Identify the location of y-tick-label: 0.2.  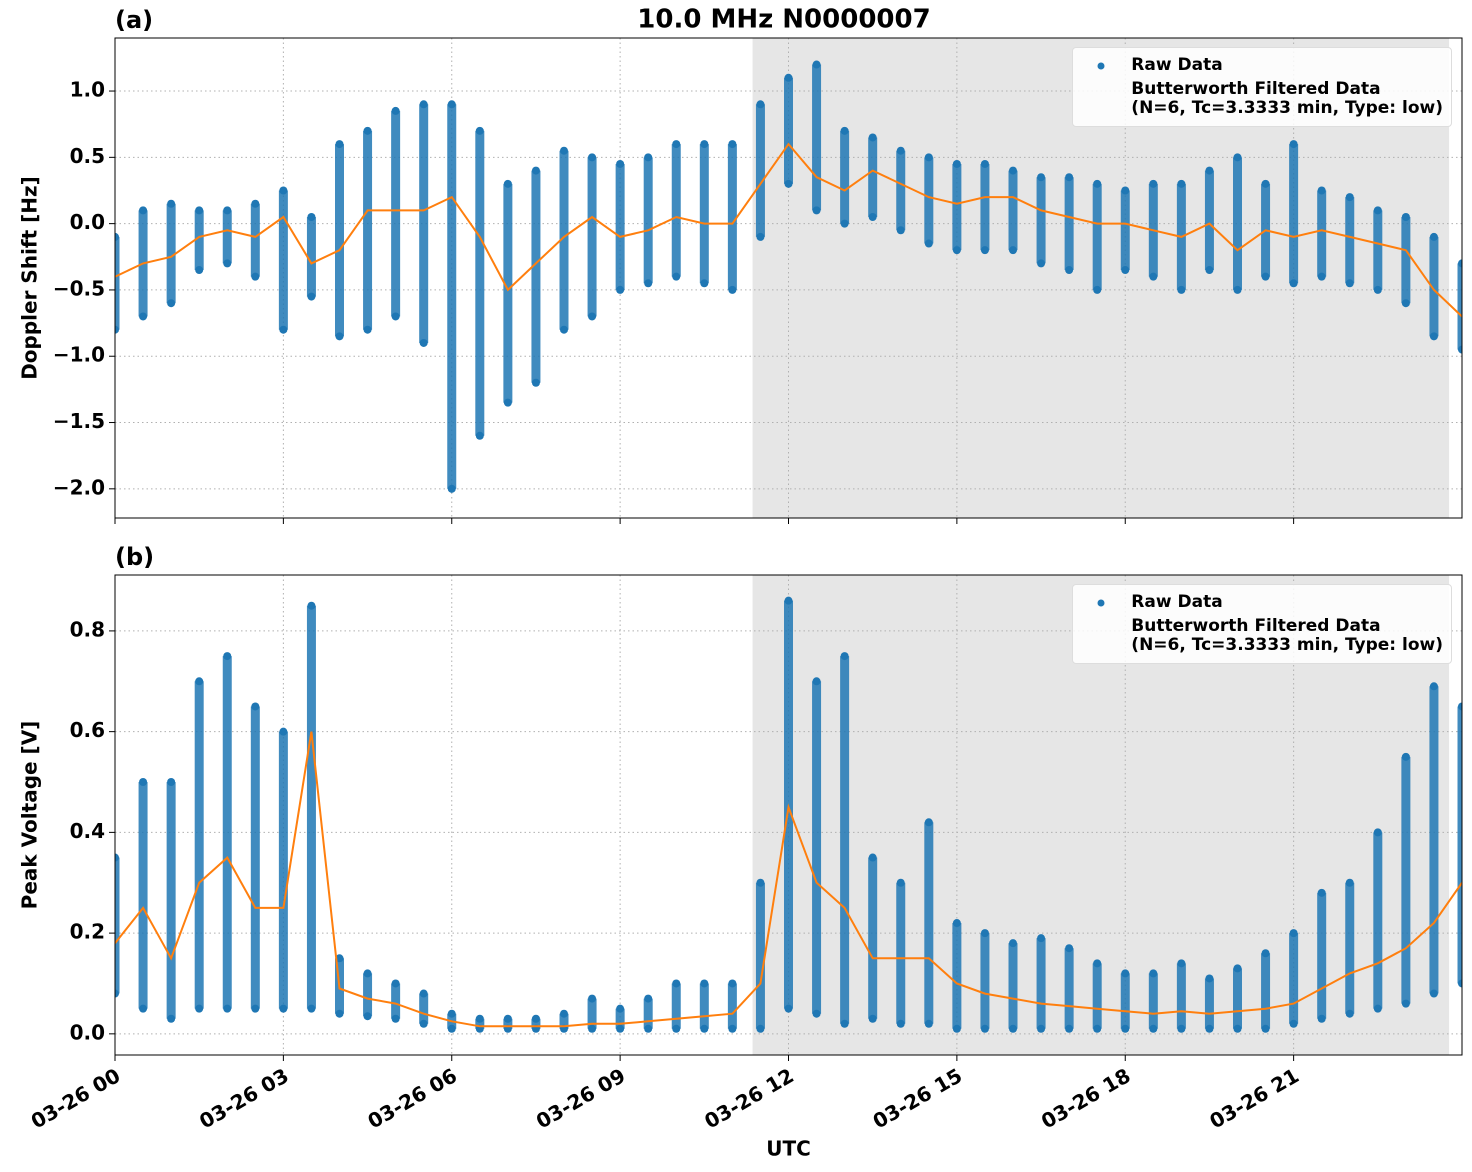
(87, 932).